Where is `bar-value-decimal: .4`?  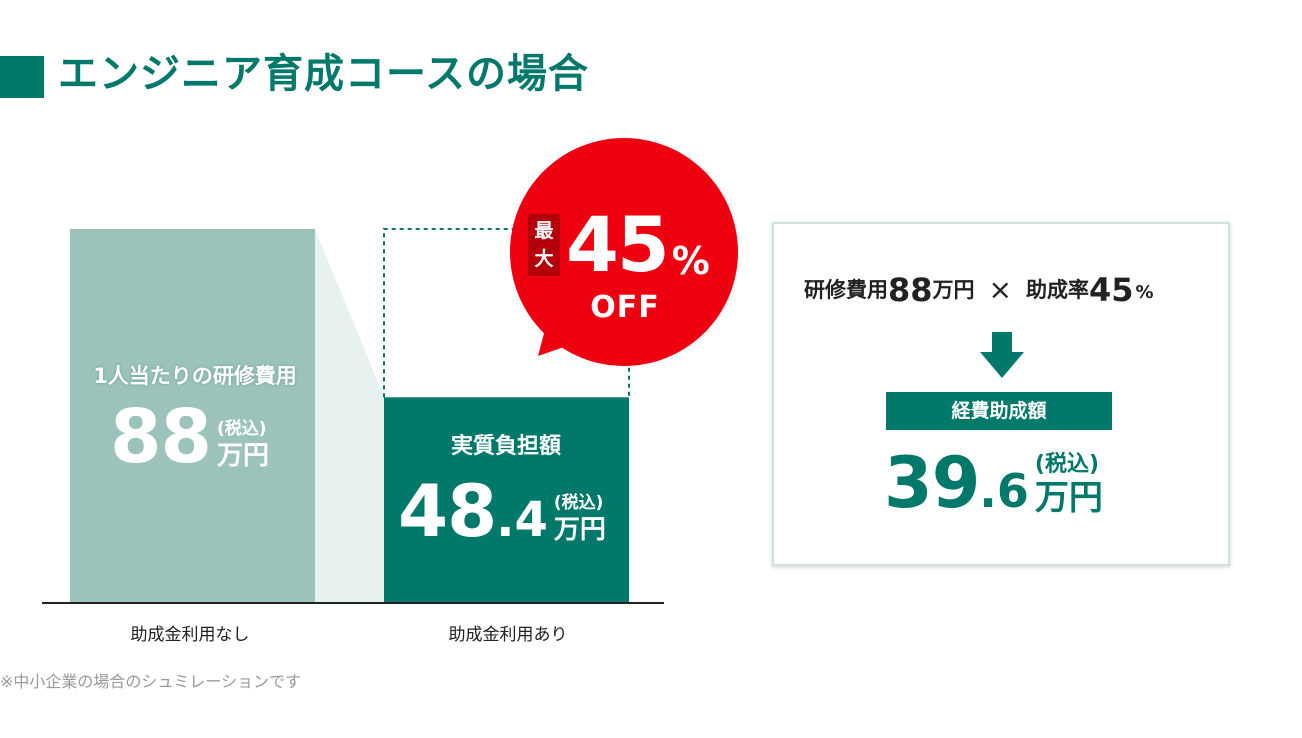
bar-value-decimal: .4 is located at coordinates (522, 520).